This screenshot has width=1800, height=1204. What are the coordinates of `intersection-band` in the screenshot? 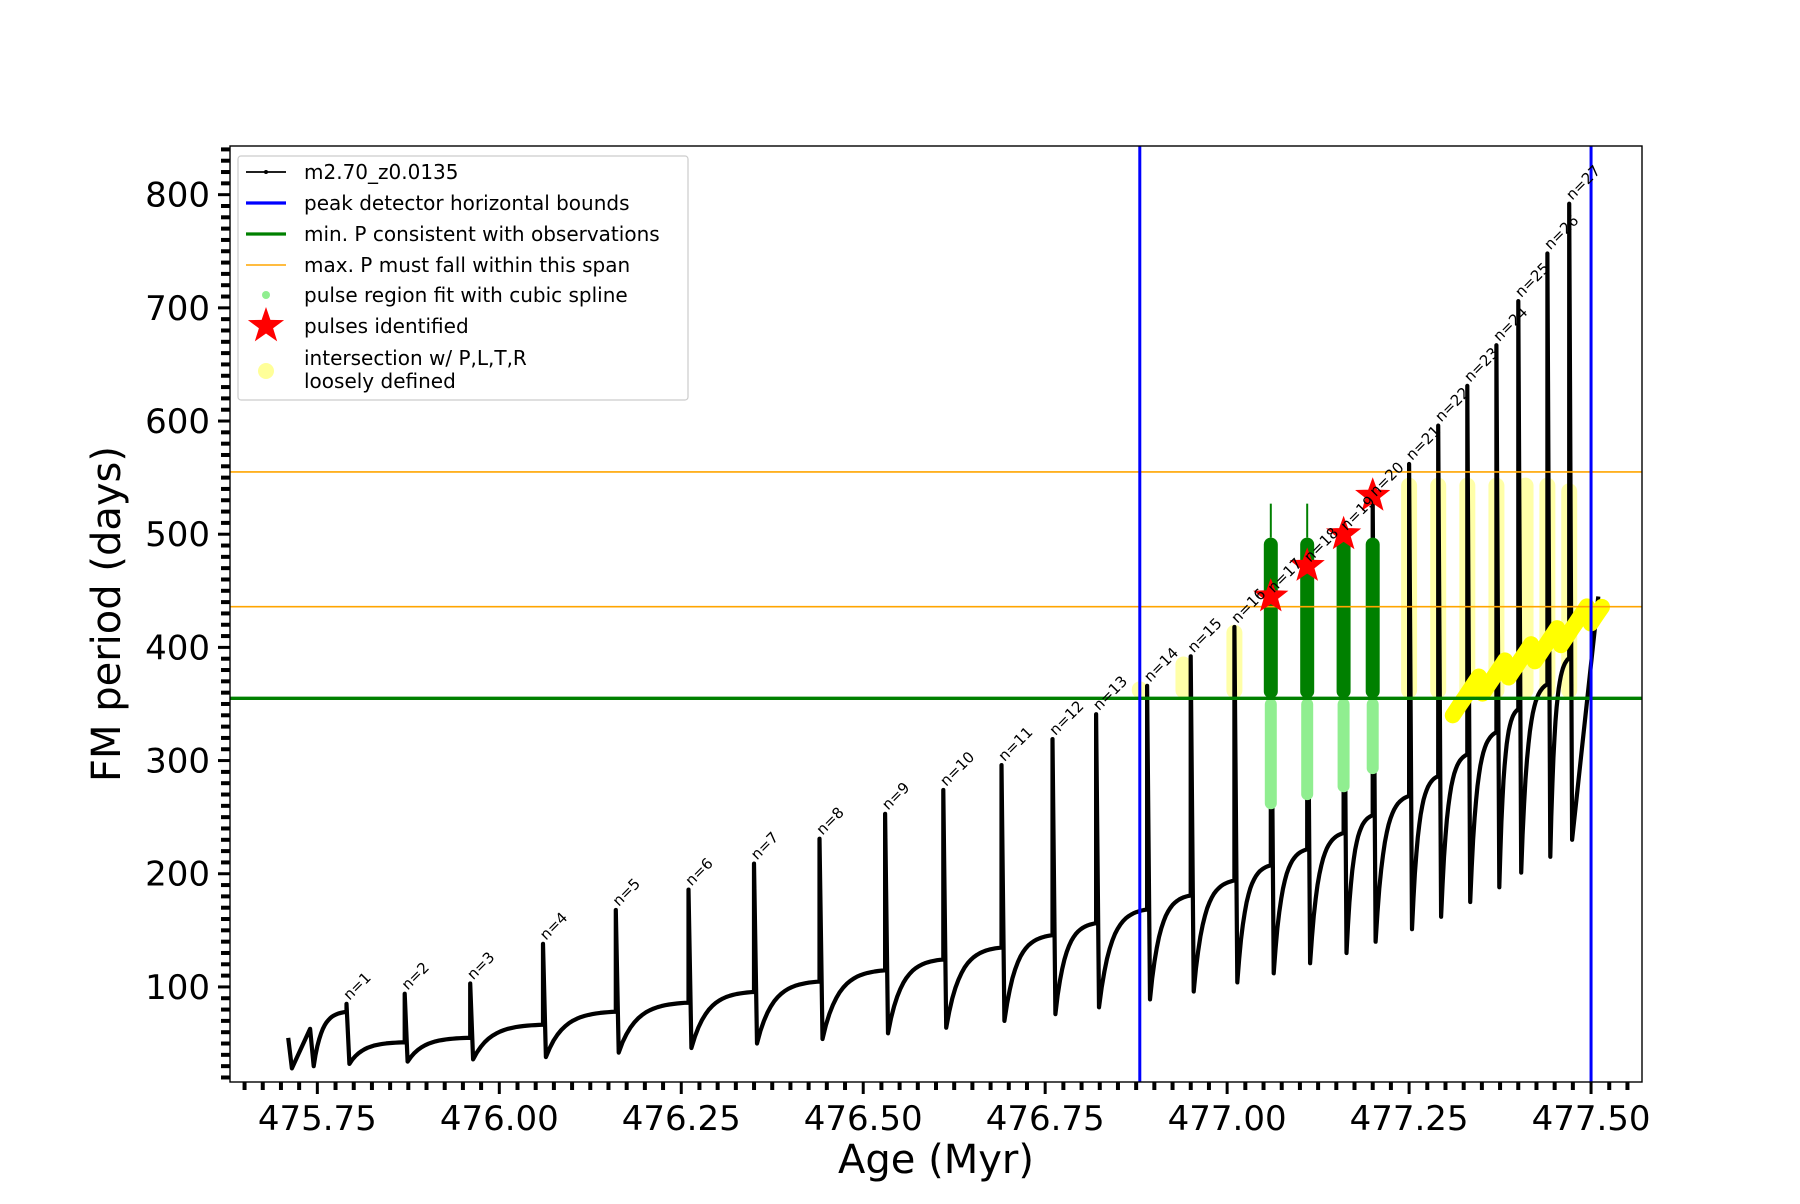 It's located at (1527, 661).